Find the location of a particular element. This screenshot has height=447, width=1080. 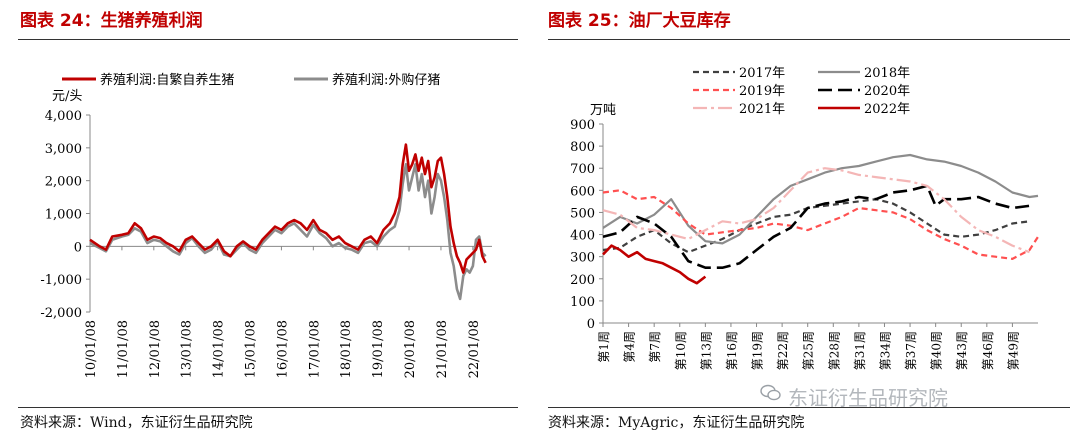

y-tick-label: 1,000 is located at coordinates (63, 215).